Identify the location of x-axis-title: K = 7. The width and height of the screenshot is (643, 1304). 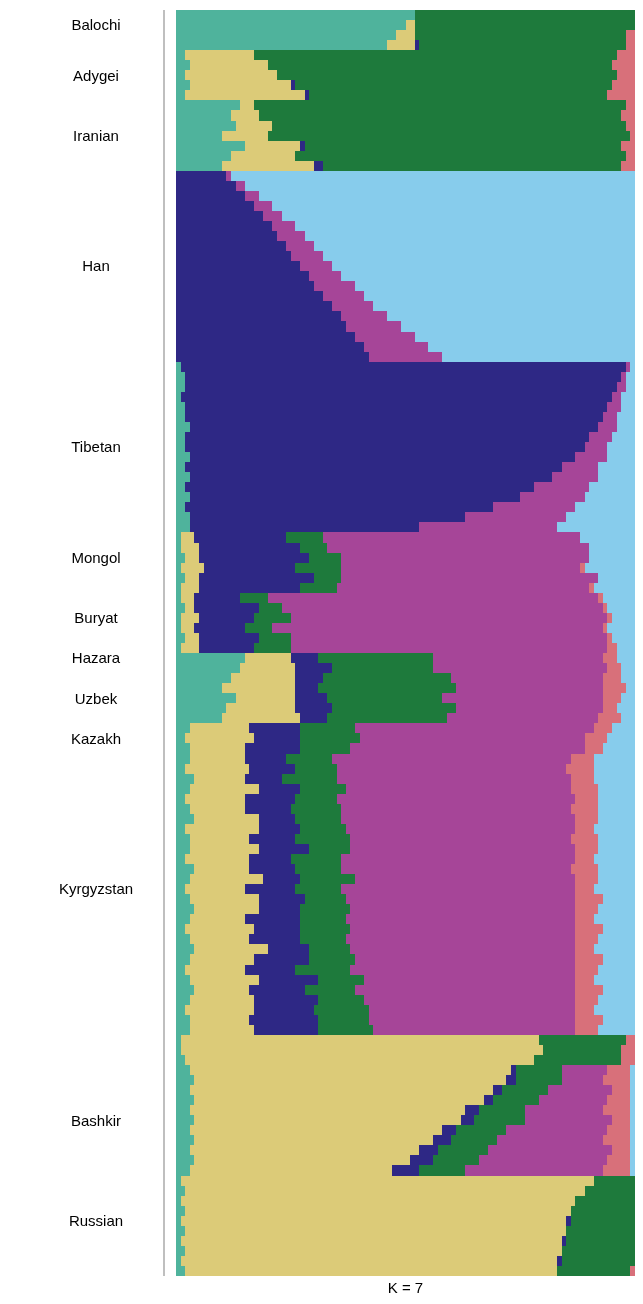
(405, 1287).